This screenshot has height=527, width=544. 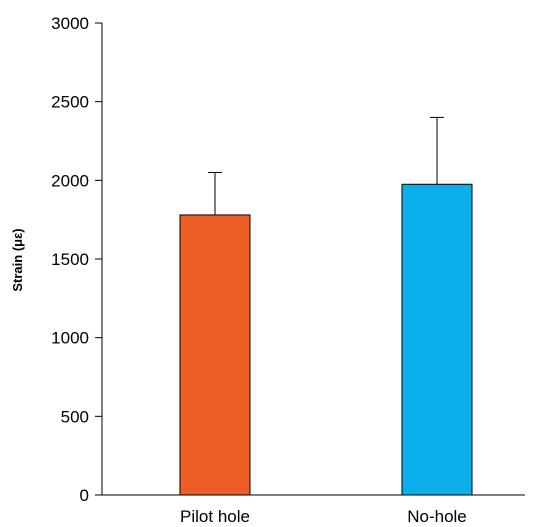 What do you see at coordinates (75, 416) in the screenshot?
I see `y-tick-label: 500` at bounding box center [75, 416].